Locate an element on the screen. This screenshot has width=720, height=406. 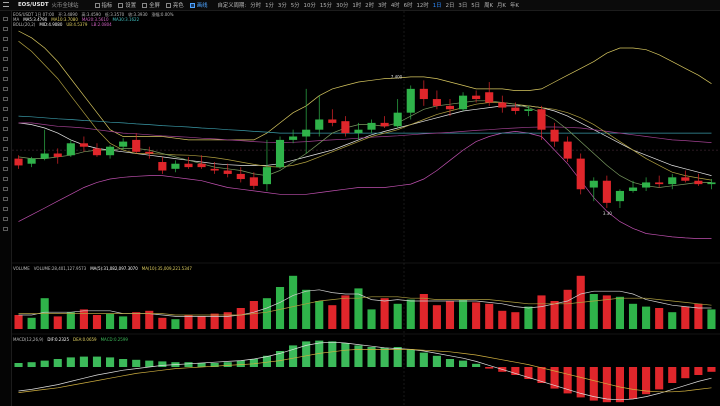
period-12: 12时 is located at coordinates (422, 6).